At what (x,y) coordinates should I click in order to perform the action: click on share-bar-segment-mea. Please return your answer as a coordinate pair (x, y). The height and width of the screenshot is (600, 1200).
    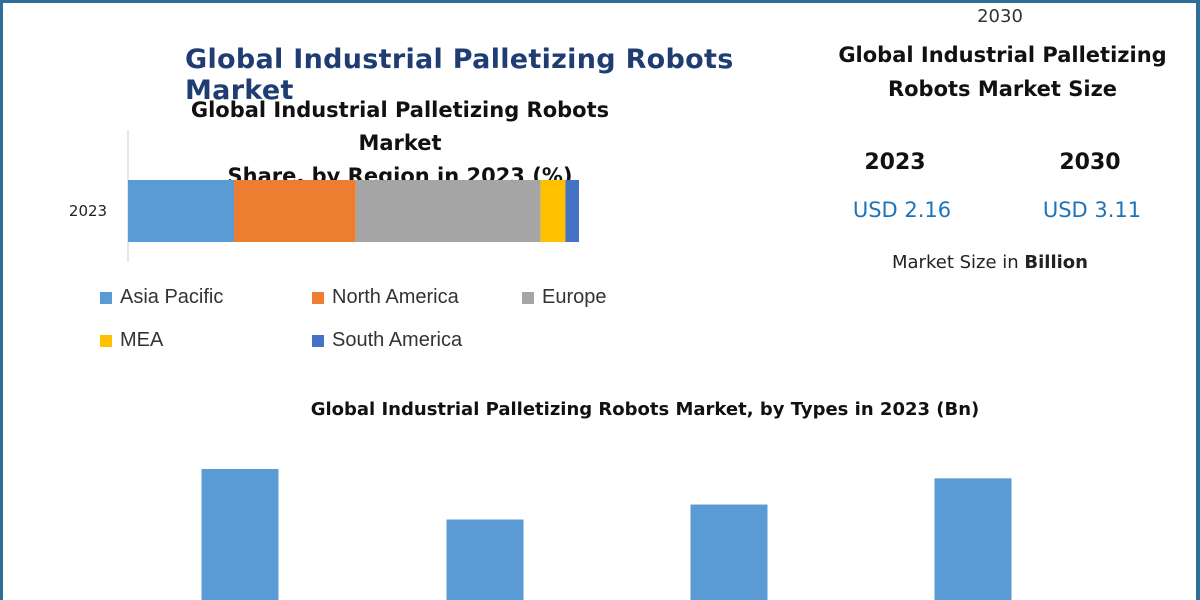
    Looking at the image, I should click on (553, 211).